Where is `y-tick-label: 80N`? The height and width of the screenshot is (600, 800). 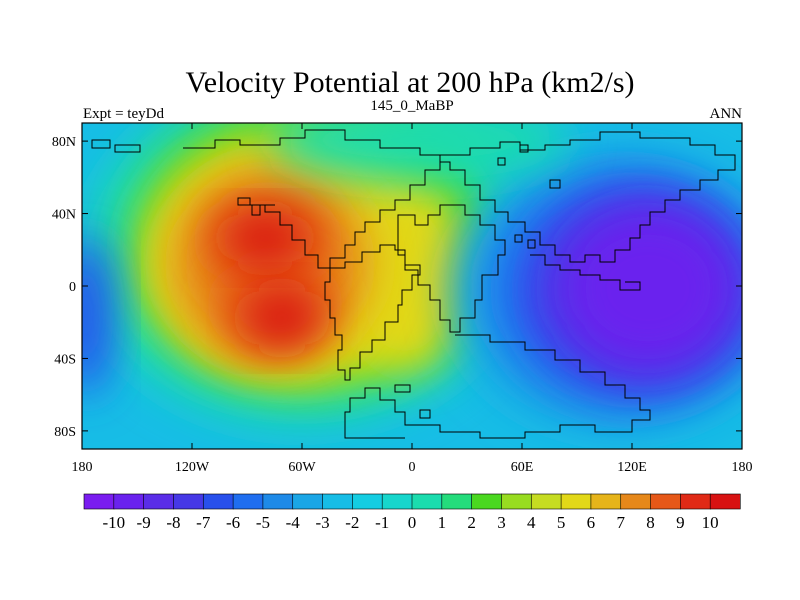
y-tick-label: 80N is located at coordinates (64, 142).